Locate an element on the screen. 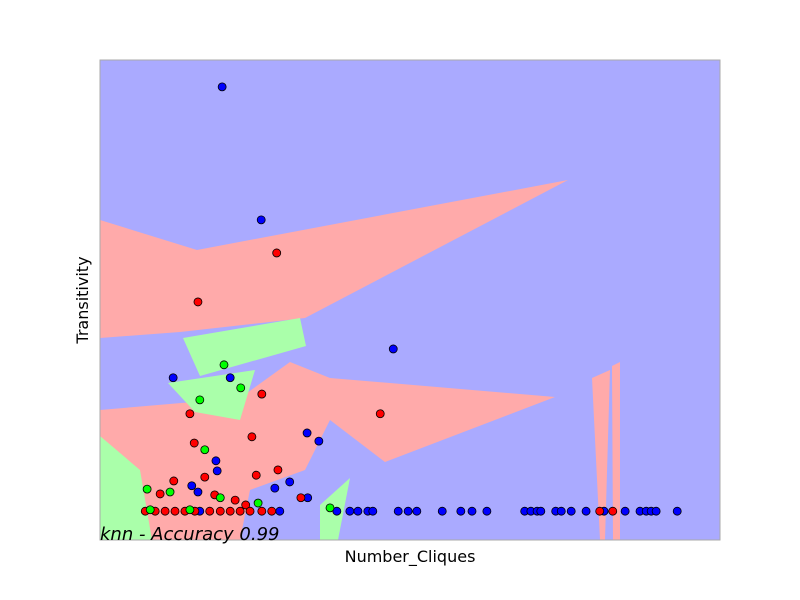 The width and height of the screenshot is (800, 600). chart-title: knn - Accuracy 0.99 is located at coordinates (189, 534).